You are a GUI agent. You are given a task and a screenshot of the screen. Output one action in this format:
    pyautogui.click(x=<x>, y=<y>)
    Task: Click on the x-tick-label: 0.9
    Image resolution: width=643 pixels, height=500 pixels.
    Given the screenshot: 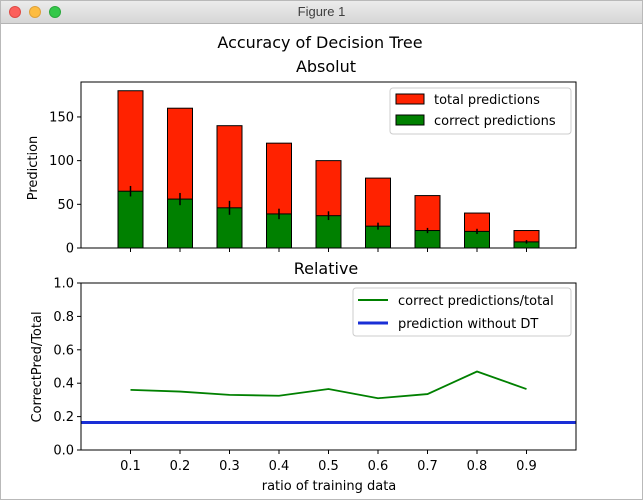 What is the action you would take?
    pyautogui.click(x=526, y=466)
    